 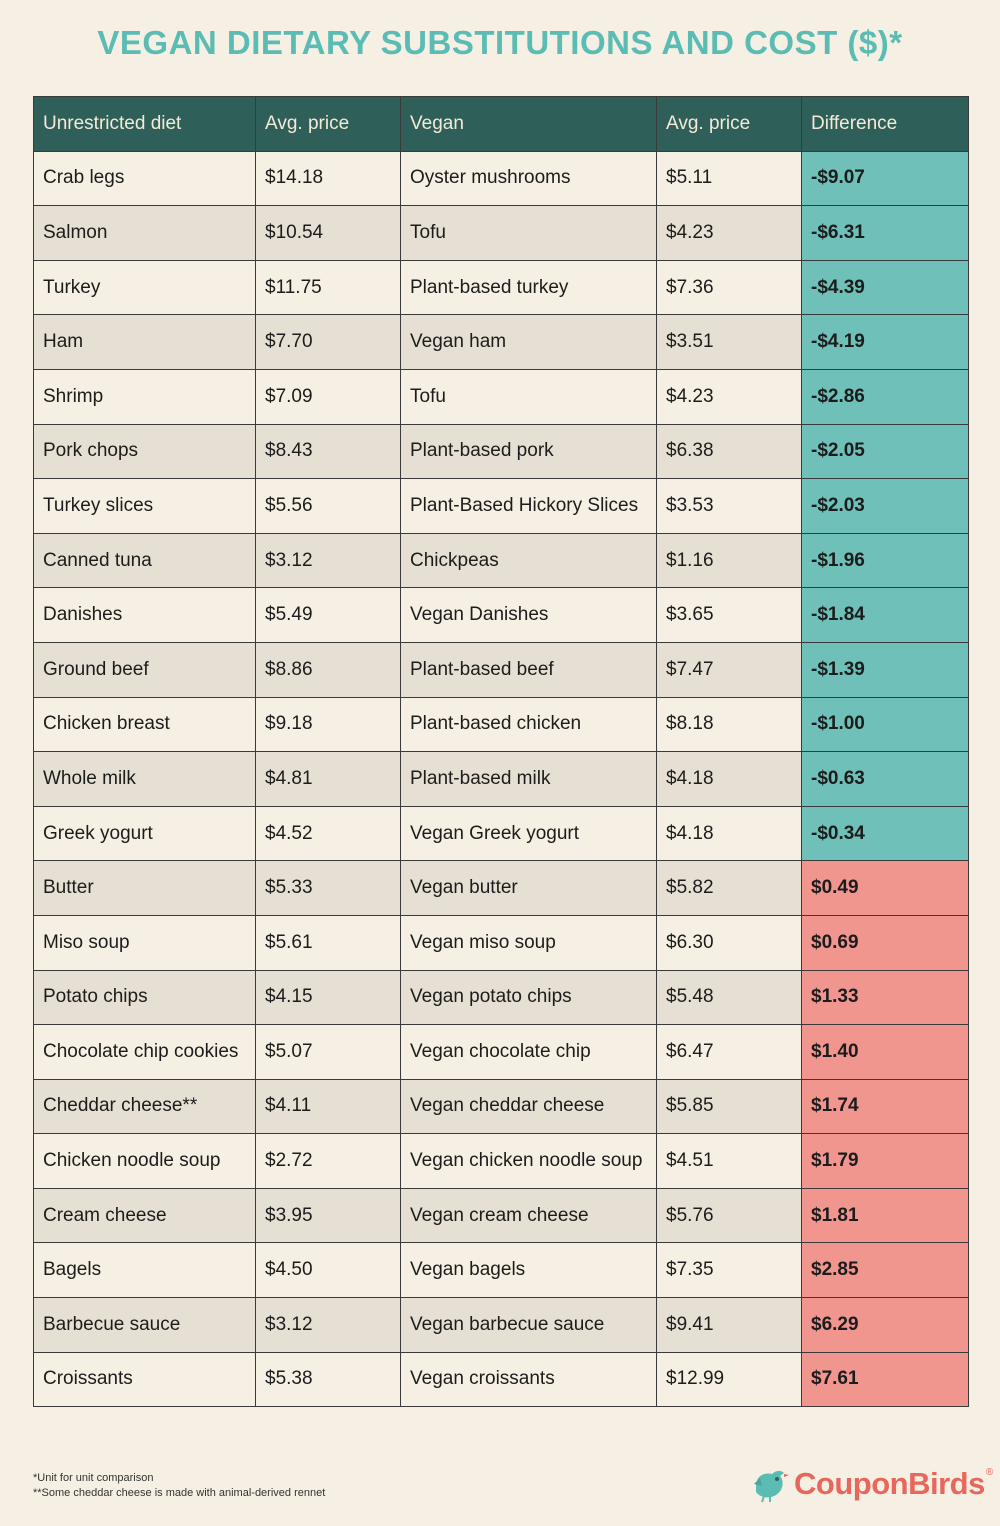 I want to click on unrestricted-item-cell: Canned tuna, so click(x=144, y=560).